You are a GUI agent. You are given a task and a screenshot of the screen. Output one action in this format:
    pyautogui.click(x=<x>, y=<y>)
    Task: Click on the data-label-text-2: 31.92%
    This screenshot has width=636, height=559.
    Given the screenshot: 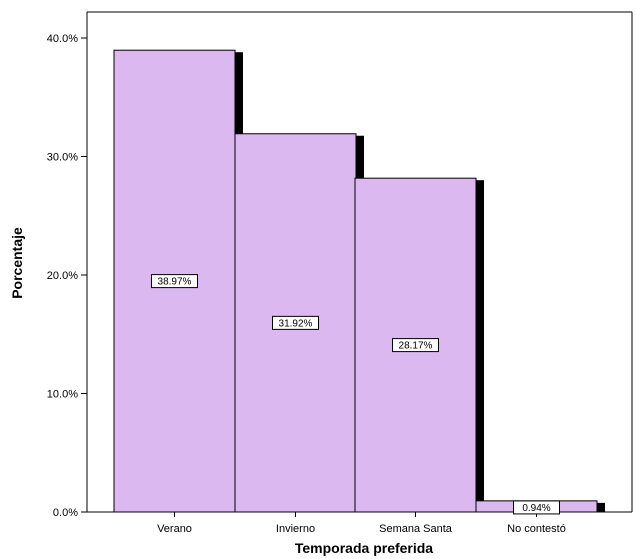 What is the action you would take?
    pyautogui.click(x=296, y=323)
    